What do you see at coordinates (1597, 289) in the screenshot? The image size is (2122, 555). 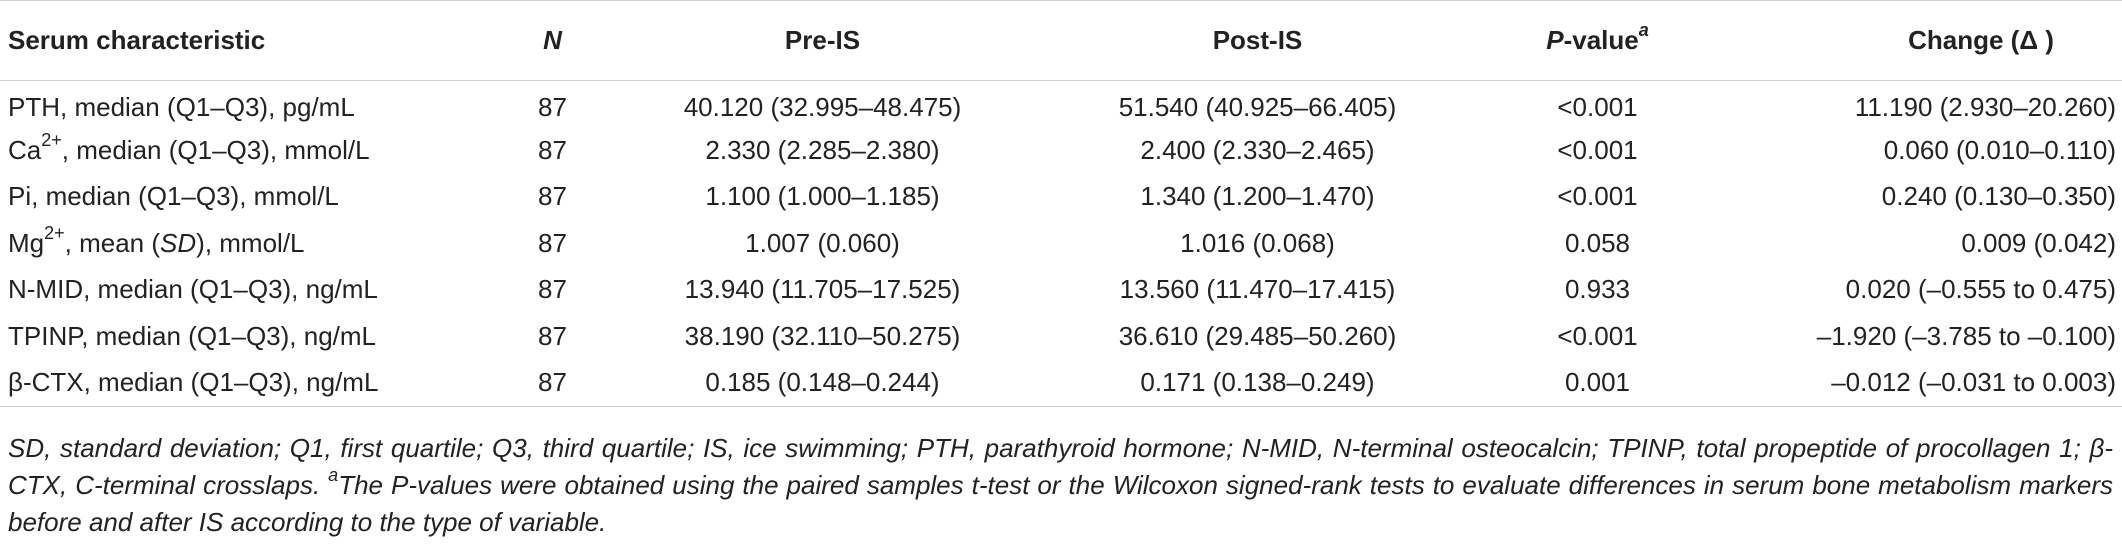 I see `row-p: 0.933` at bounding box center [1597, 289].